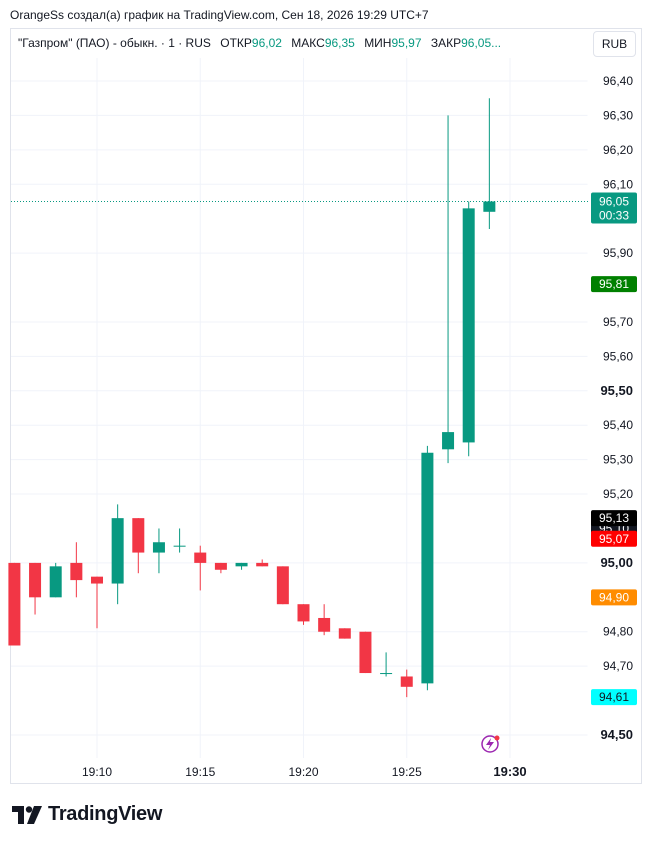 This screenshot has height=845, width=652. Describe the element at coordinates (616, 390) in the screenshot. I see `y-tick-label: 95,50` at that location.